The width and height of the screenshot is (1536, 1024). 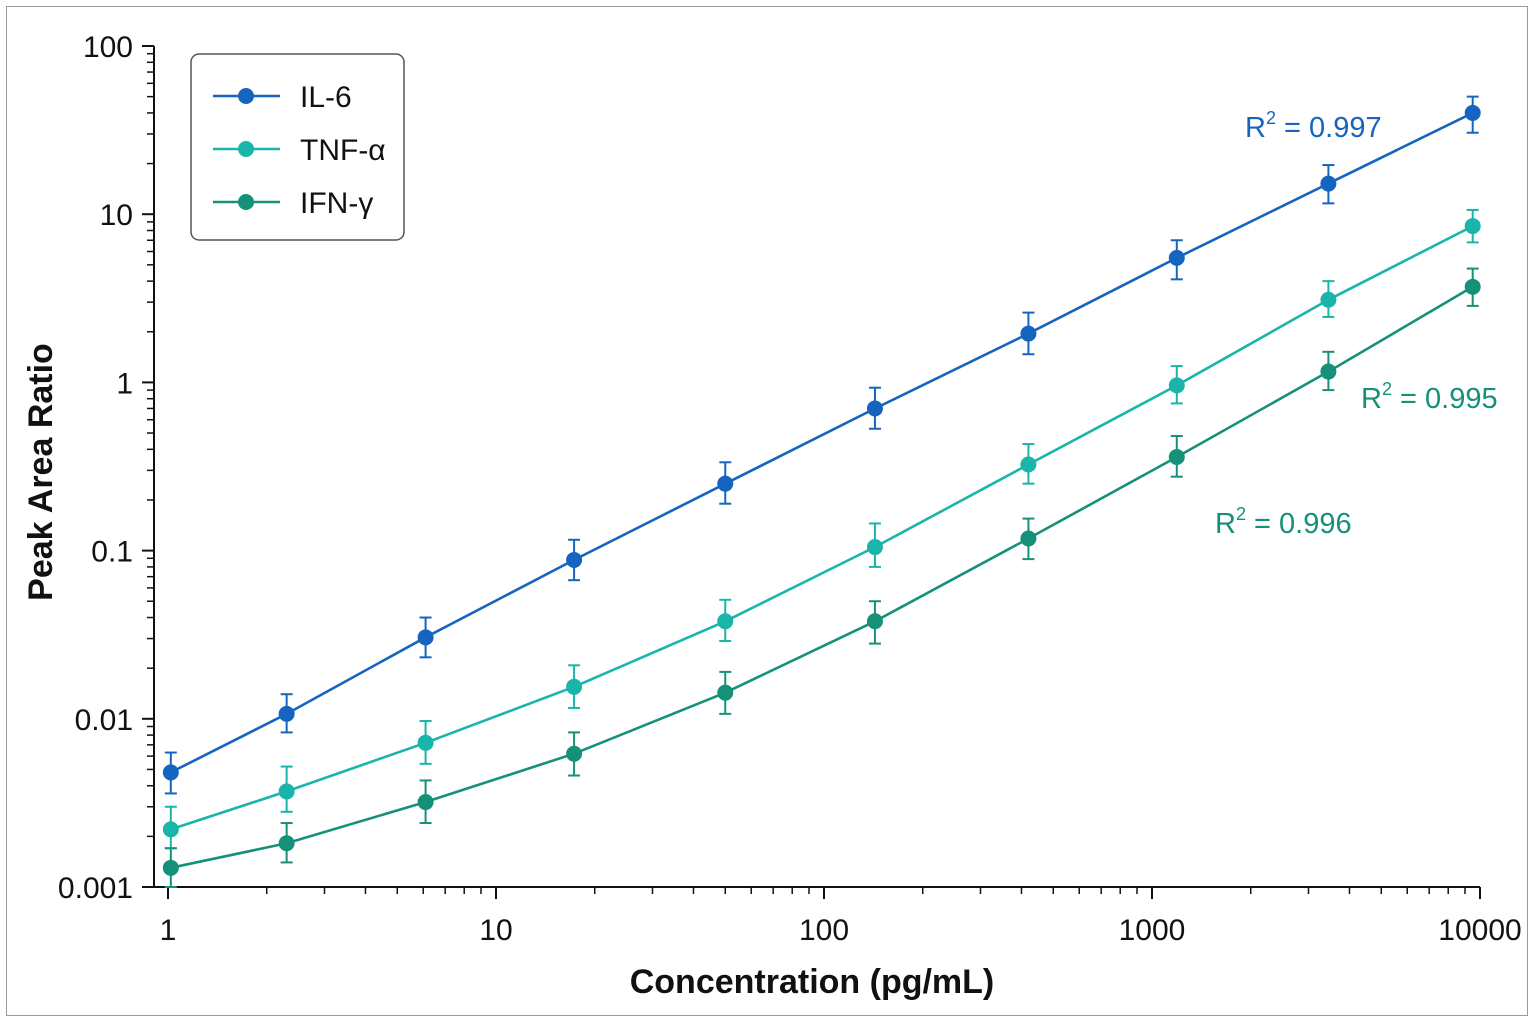 What do you see at coordinates (812, 982) in the screenshot?
I see `x-axis-title: Concentration (pg/mL)` at bounding box center [812, 982].